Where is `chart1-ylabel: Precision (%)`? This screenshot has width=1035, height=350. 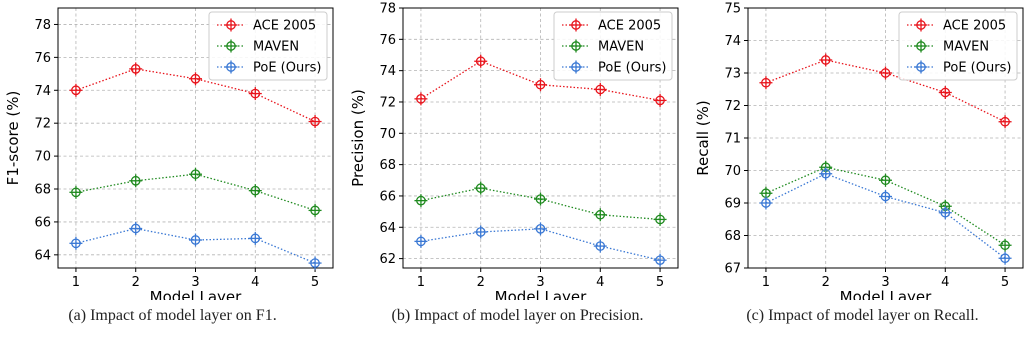 chart1-ylabel: Precision (%) is located at coordinates (358, 138).